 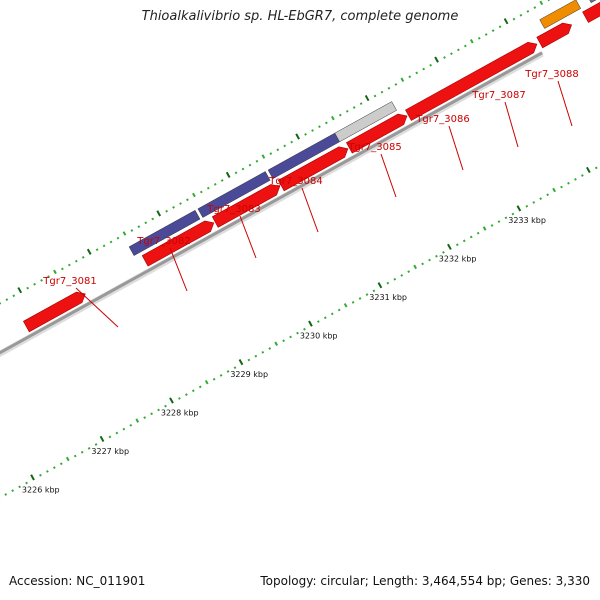 What do you see at coordinates (77, 581) in the screenshot?
I see `accession-label: Accession: NC_011901` at bounding box center [77, 581].